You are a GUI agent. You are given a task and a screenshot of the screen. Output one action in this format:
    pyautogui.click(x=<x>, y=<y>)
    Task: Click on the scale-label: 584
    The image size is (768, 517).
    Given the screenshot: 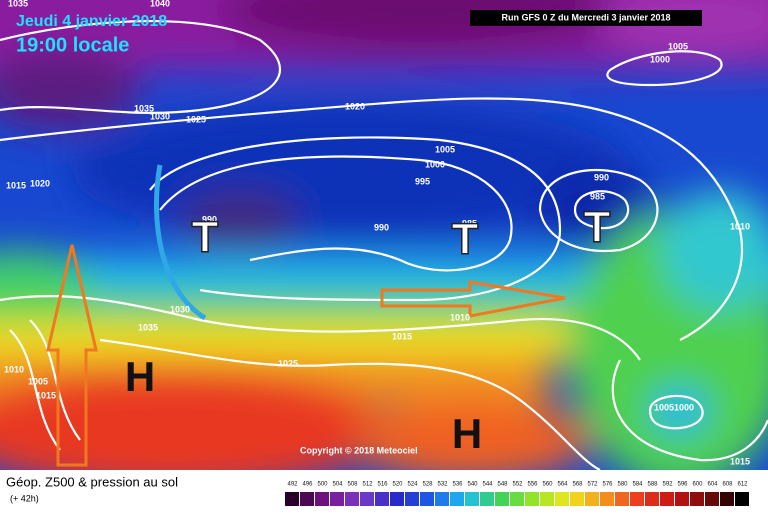 What is the action you would take?
    pyautogui.click(x=637, y=485)
    